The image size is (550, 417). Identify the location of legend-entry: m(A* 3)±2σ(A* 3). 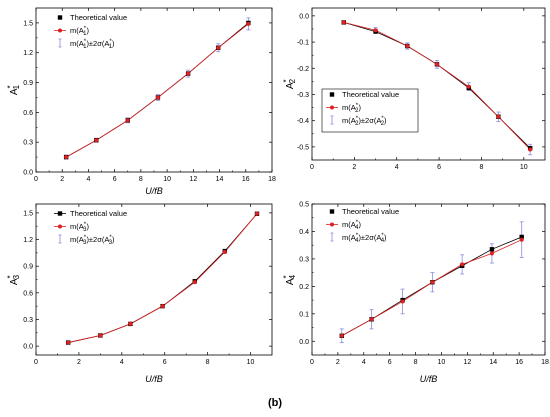
(86, 240).